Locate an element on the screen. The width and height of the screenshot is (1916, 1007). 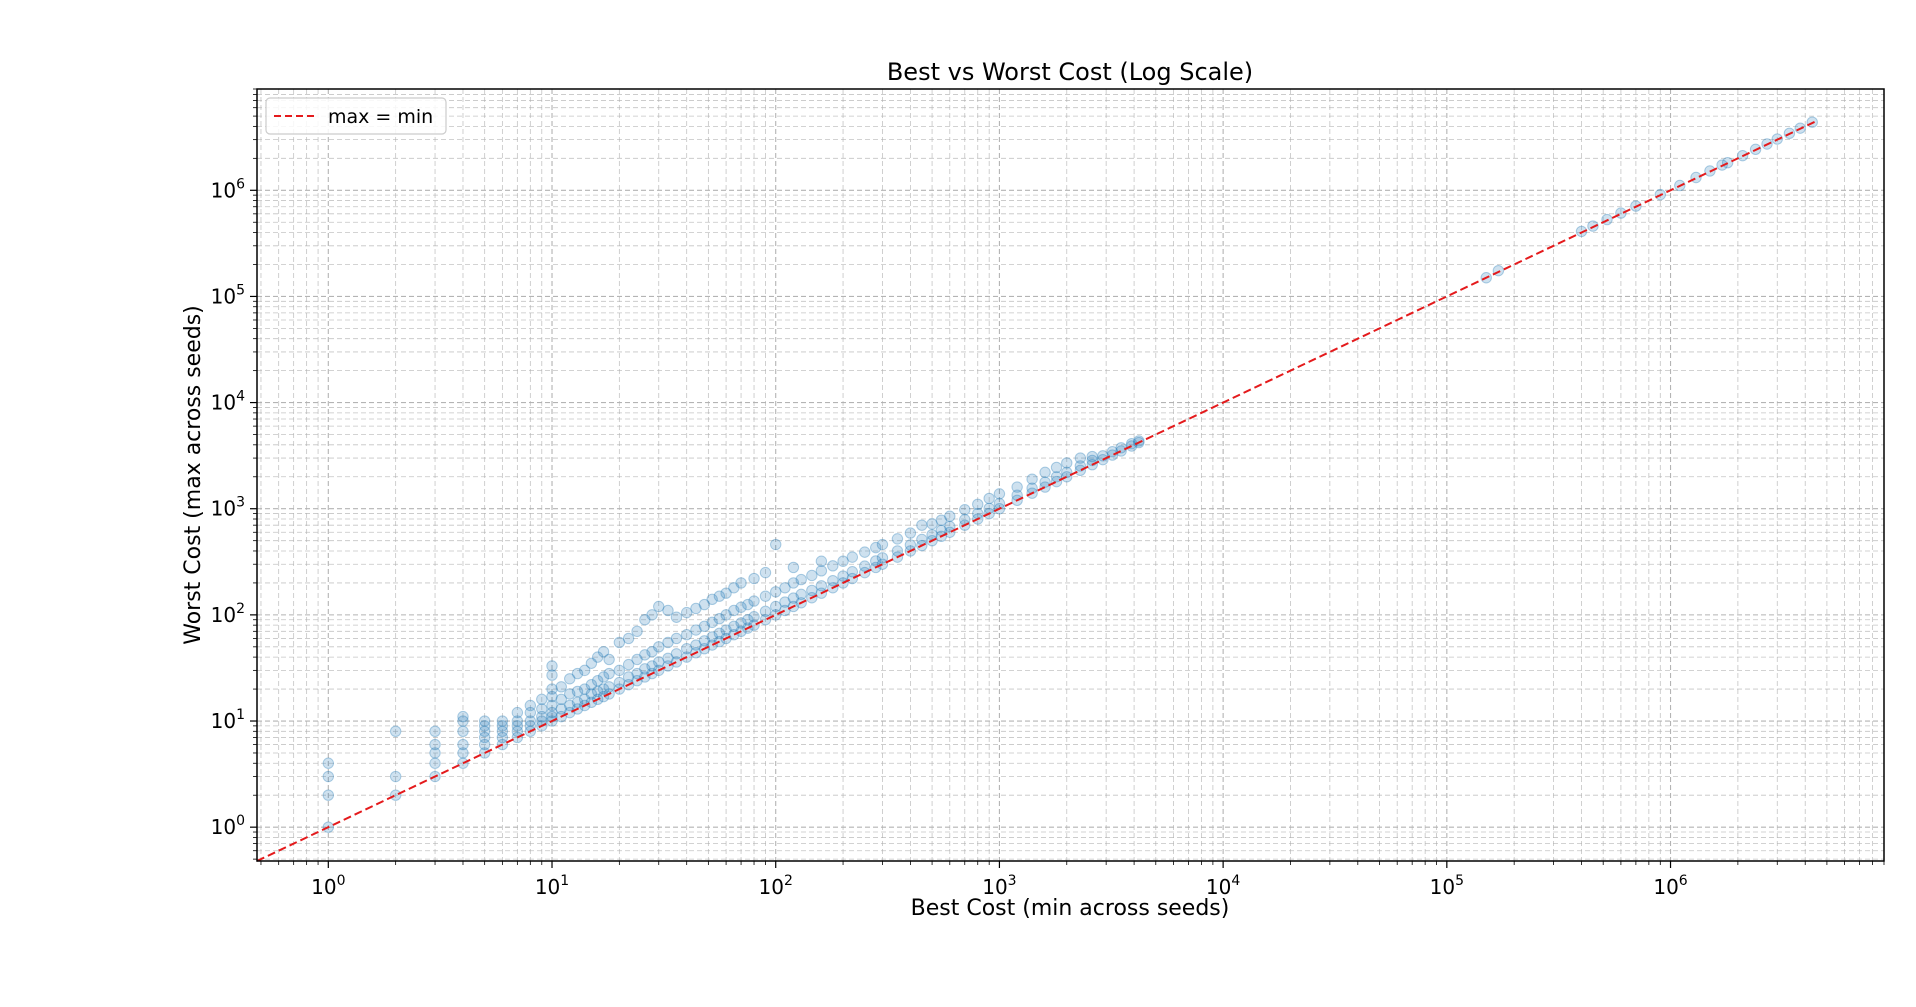
y-tick-label: 10⁰ is located at coordinates (228, 826).